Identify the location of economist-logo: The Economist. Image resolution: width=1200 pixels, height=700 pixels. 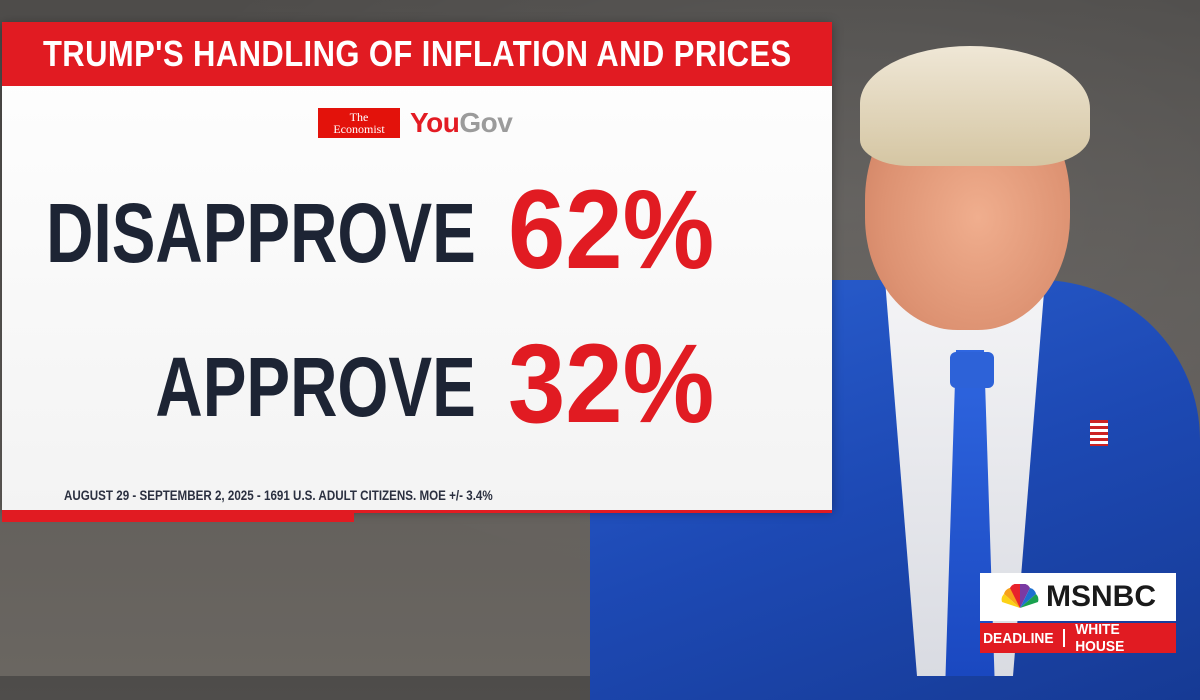
(359, 123).